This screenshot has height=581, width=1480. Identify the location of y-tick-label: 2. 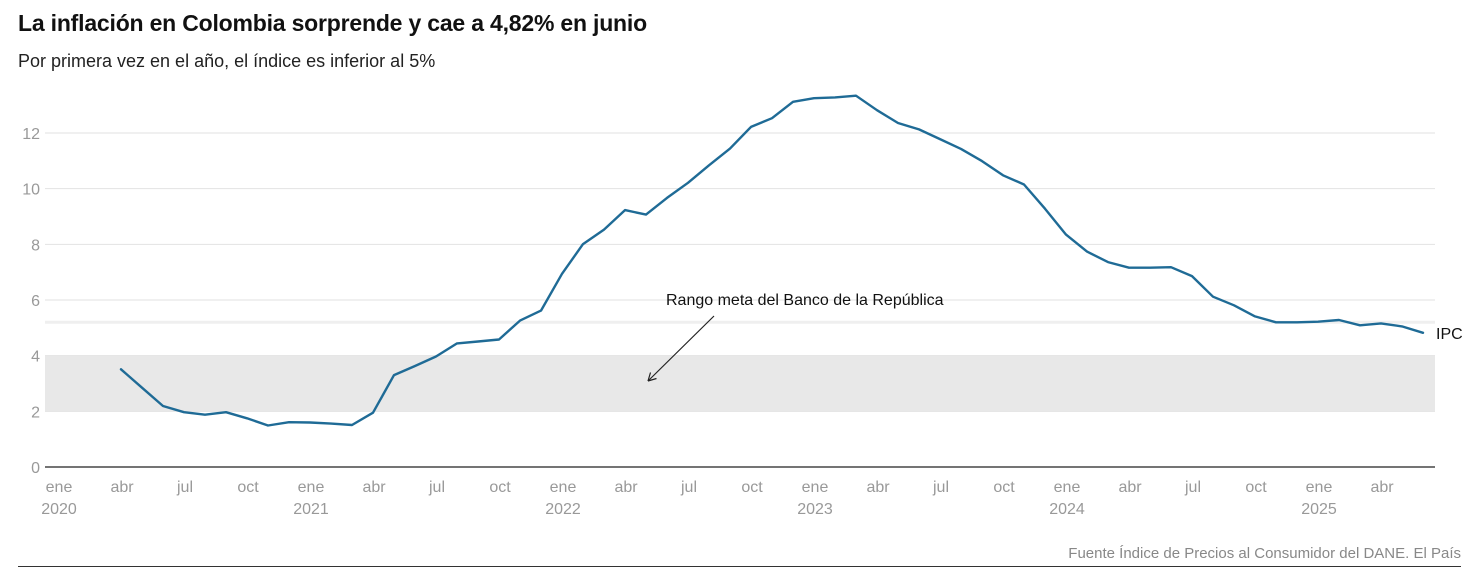
(35, 412).